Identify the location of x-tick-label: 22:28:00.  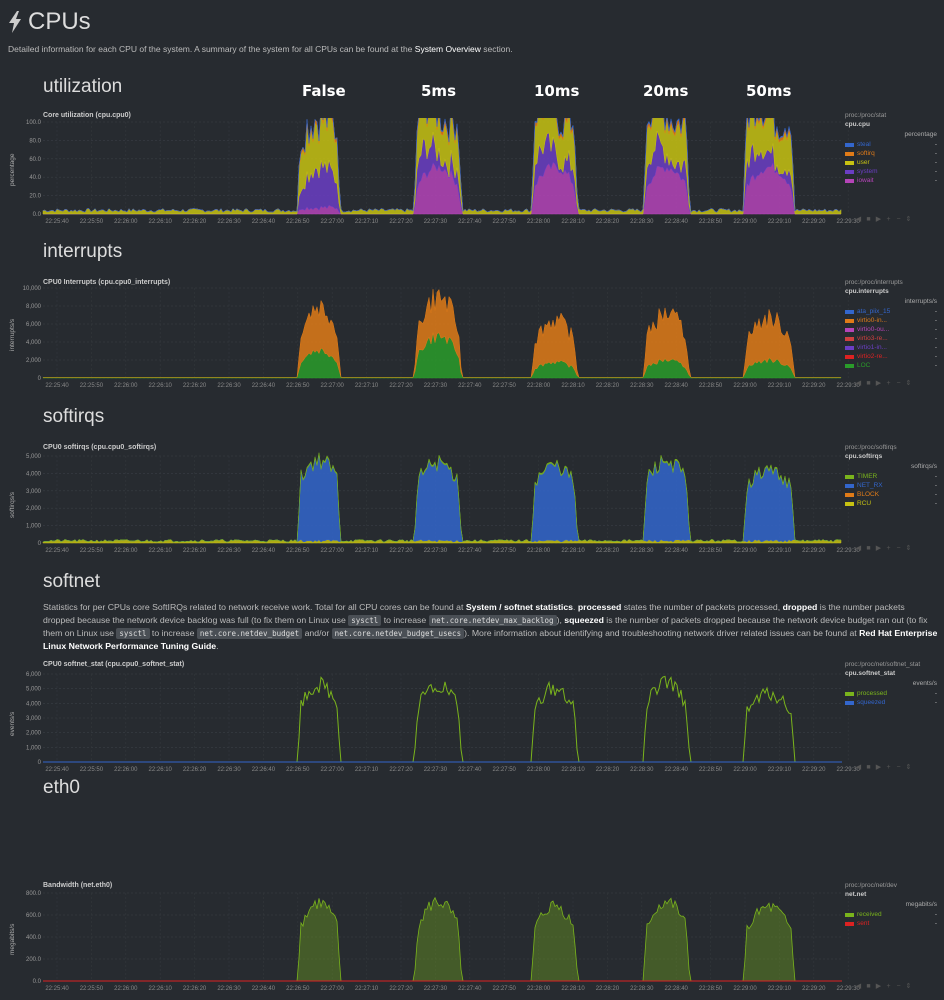
(539, 770).